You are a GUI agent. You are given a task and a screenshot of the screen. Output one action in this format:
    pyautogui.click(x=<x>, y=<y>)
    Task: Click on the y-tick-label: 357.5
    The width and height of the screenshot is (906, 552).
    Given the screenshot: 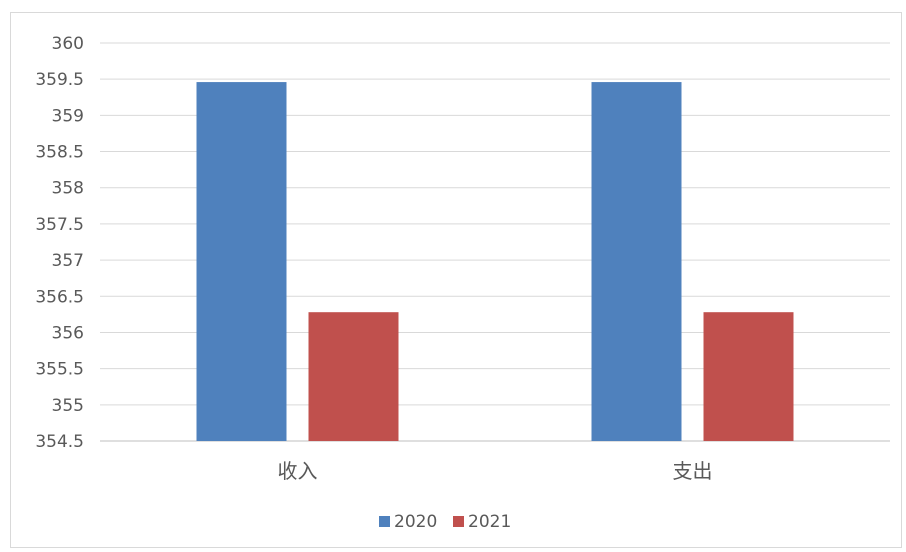 What is the action you would take?
    pyautogui.click(x=59, y=225)
    